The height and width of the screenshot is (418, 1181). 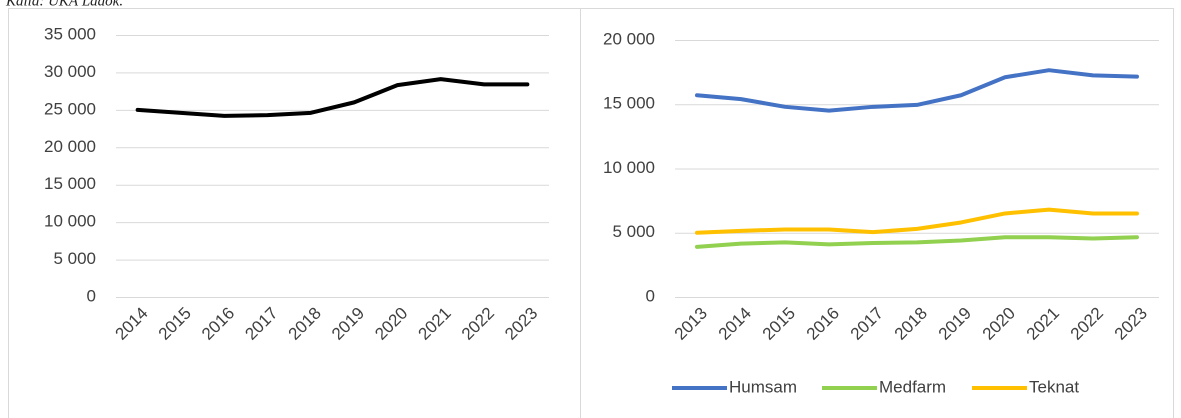 I want to click on x-tick-label: 2013, so click(x=691, y=324).